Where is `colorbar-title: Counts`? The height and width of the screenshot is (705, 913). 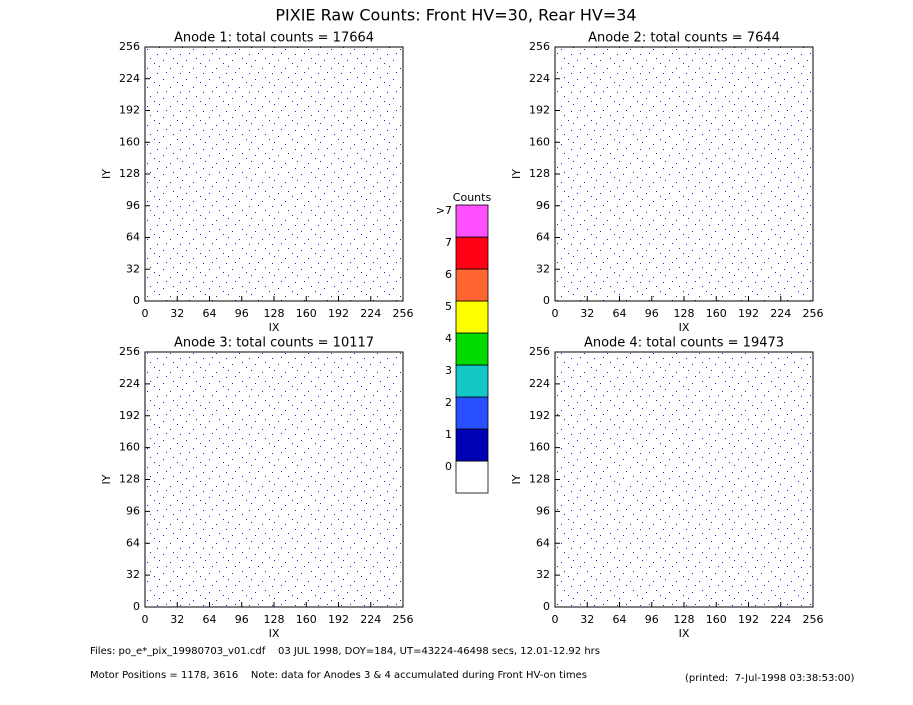 colorbar-title: Counts is located at coordinates (472, 197).